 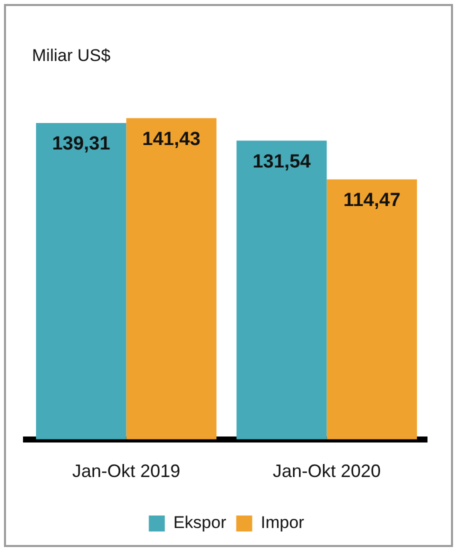 What do you see at coordinates (326, 471) in the screenshot?
I see `x-tick-label: Jan-Okt 2020` at bounding box center [326, 471].